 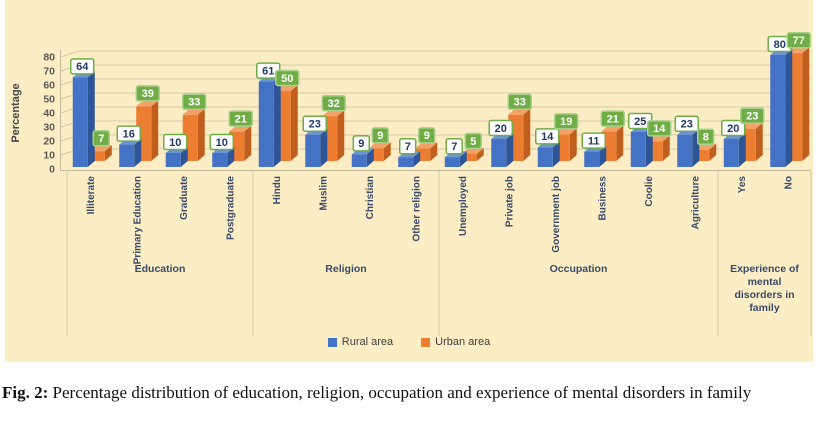 I want to click on value-label-rural-11: 11, so click(x=594, y=141).